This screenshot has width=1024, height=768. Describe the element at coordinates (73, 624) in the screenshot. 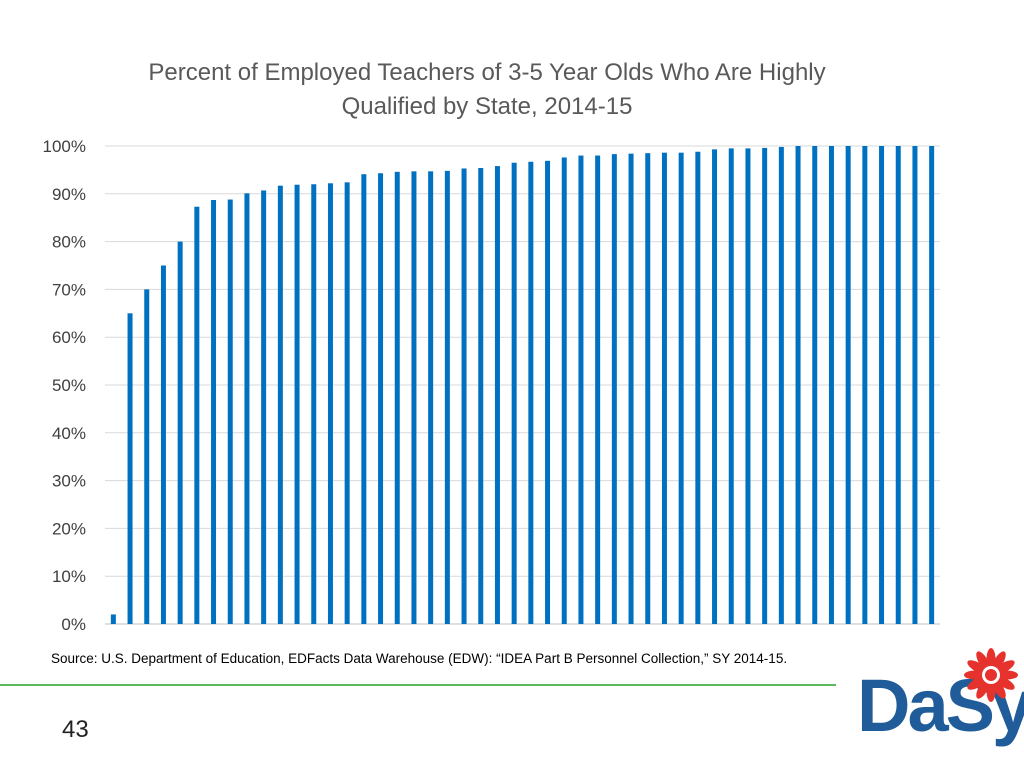

I see `y-tick-label: 0%` at that location.